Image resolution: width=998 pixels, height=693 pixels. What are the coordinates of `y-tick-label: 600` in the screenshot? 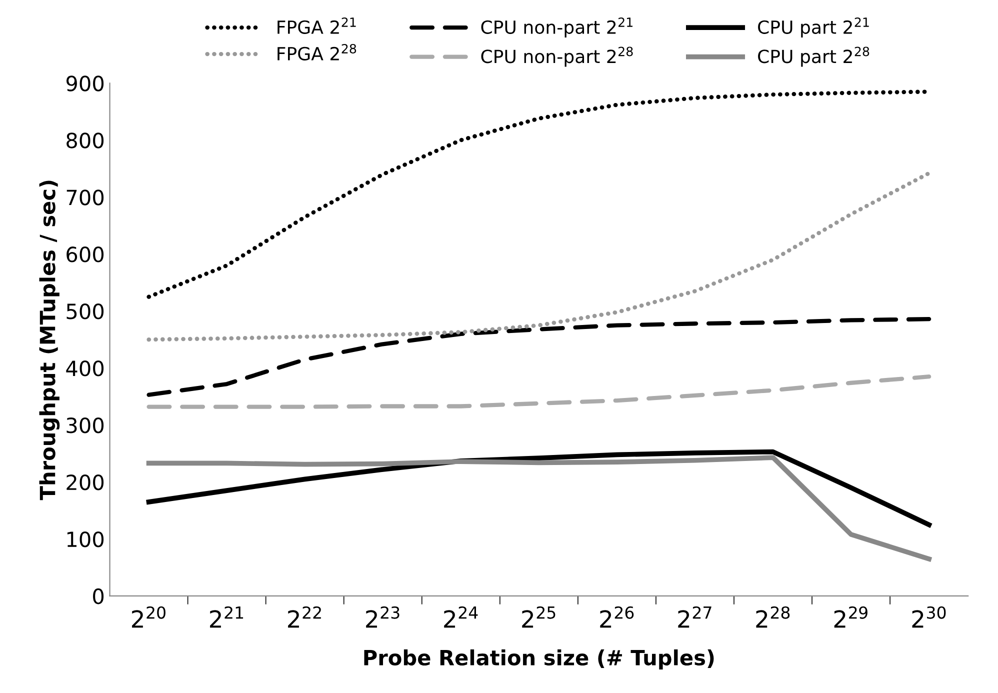 It's located at (85, 254).